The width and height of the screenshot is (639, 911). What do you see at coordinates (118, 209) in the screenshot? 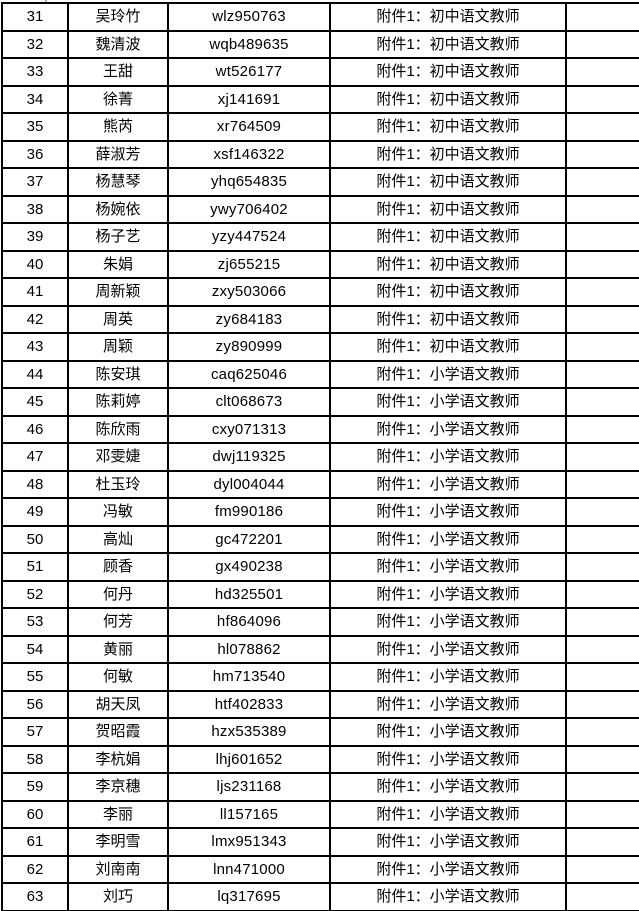
I see `name-cell: 杨婉依` at bounding box center [118, 209].